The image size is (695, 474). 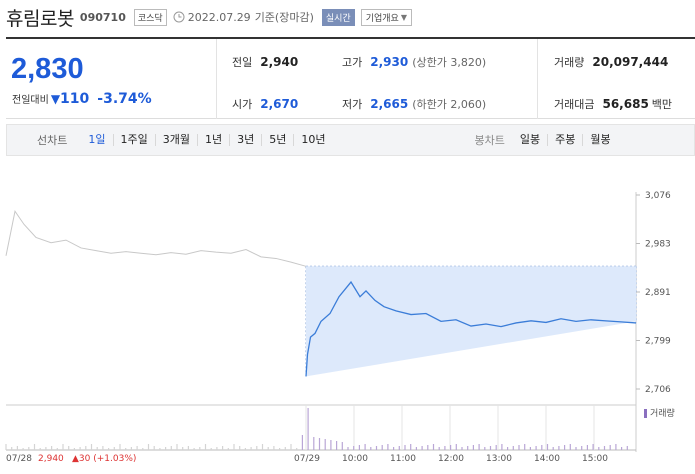 I want to click on prev-day-change: ▲30 (+1.03%), so click(x=104, y=459).